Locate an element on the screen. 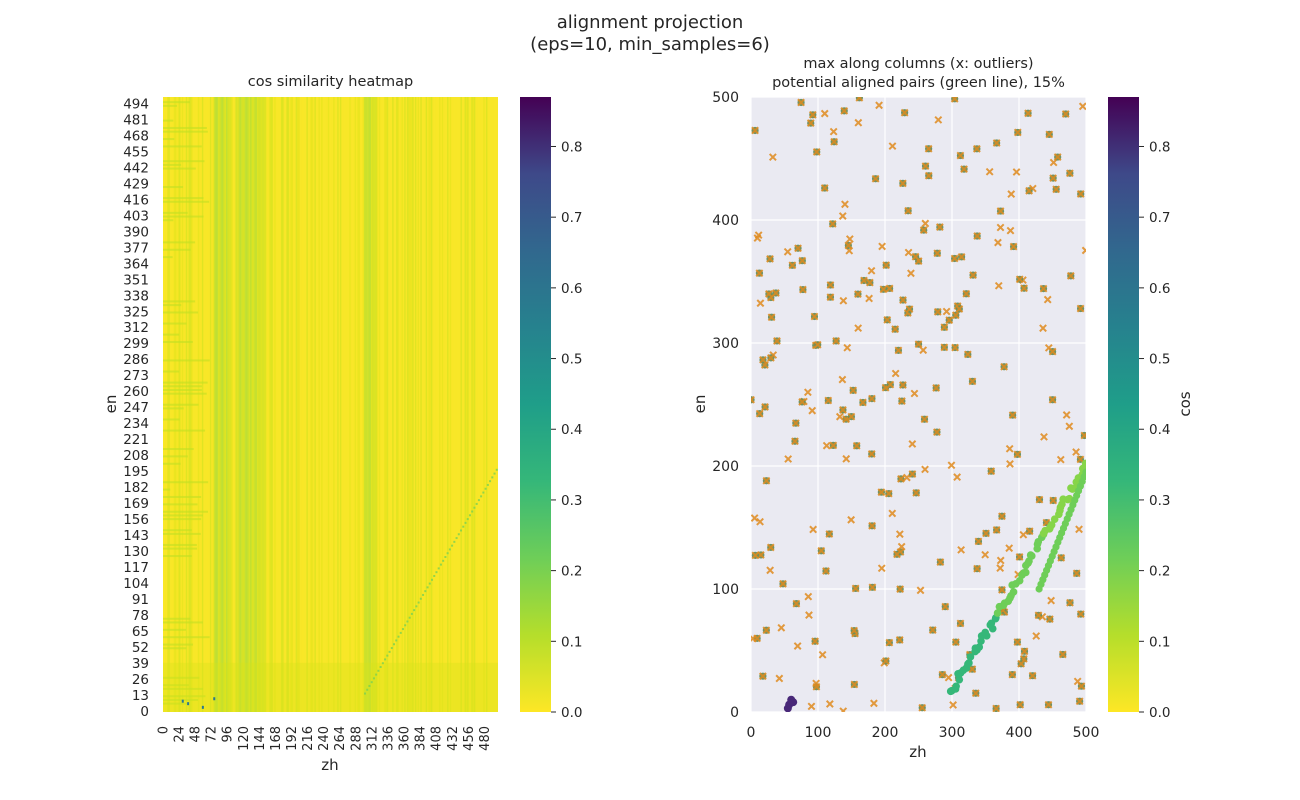 The height and width of the screenshot is (800, 1300). scatter-x-tick-label: 300 is located at coordinates (952, 733).